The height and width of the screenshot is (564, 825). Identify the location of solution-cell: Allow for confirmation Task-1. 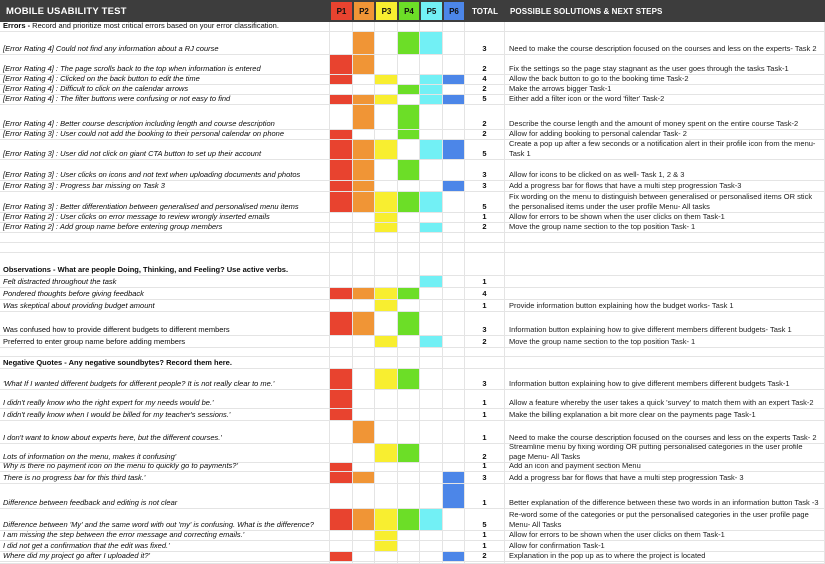
(665, 546).